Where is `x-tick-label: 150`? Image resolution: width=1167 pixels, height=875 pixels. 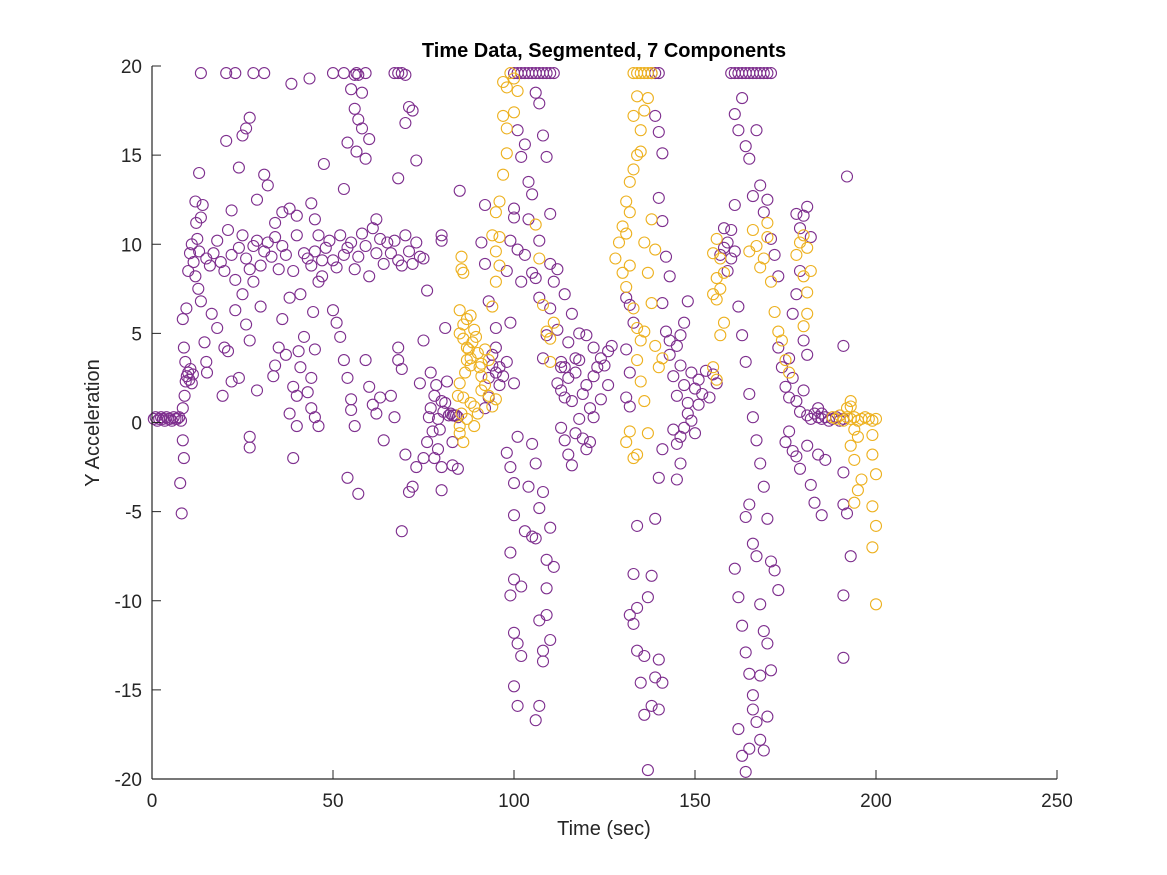
x-tick-label: 150 is located at coordinates (695, 801).